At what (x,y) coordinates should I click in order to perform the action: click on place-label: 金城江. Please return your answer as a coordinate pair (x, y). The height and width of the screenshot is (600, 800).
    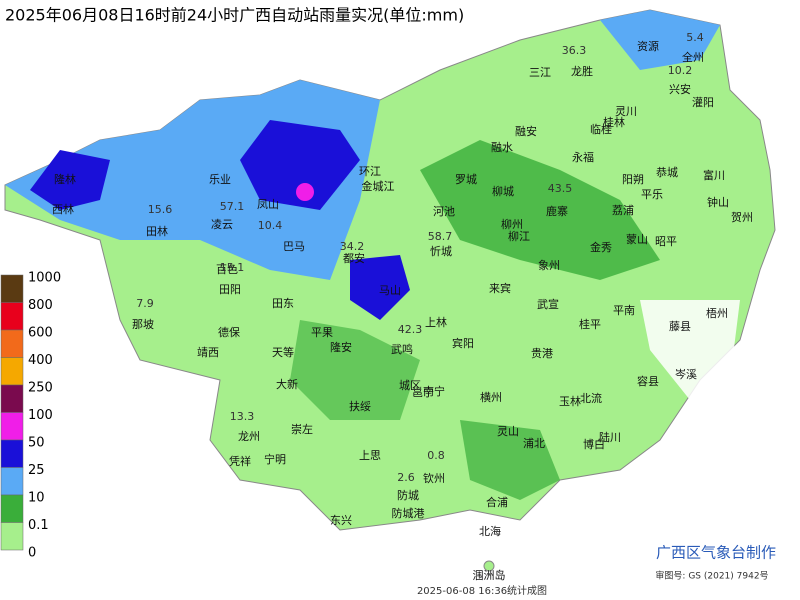
    Looking at the image, I should click on (378, 186).